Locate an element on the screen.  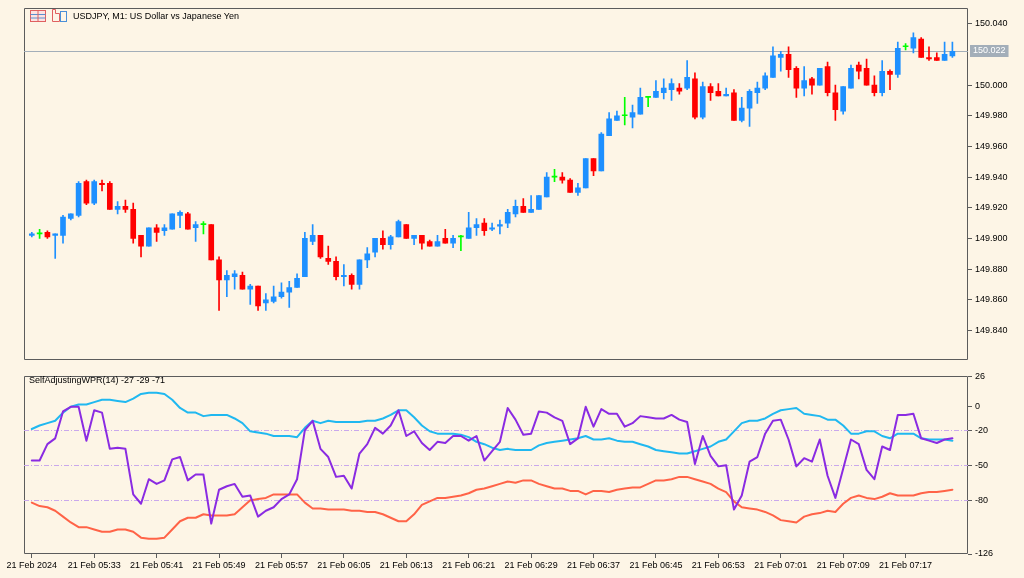
y-tick-label: 149.880 is located at coordinates (991, 268).